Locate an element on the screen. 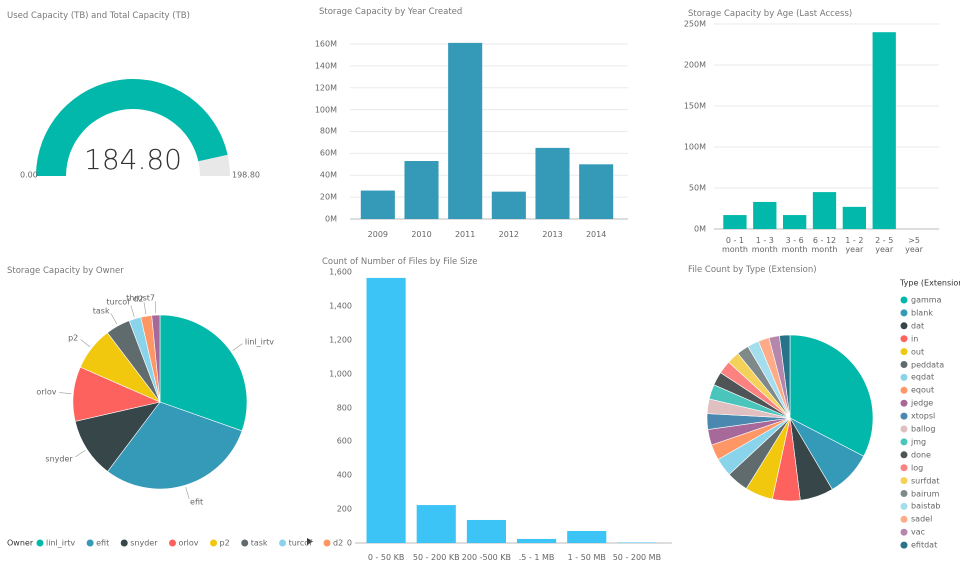 Image resolution: width=960 pixels, height=561 pixels. legend-label: eqout is located at coordinates (923, 390).